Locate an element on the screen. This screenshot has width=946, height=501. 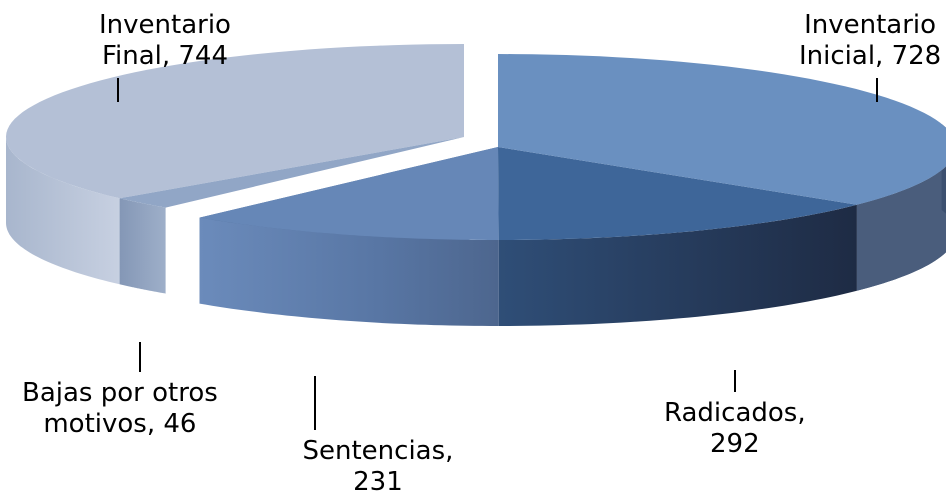
data-label-inventario-final: Inventario Final, 744 is located at coordinates (165, 41).